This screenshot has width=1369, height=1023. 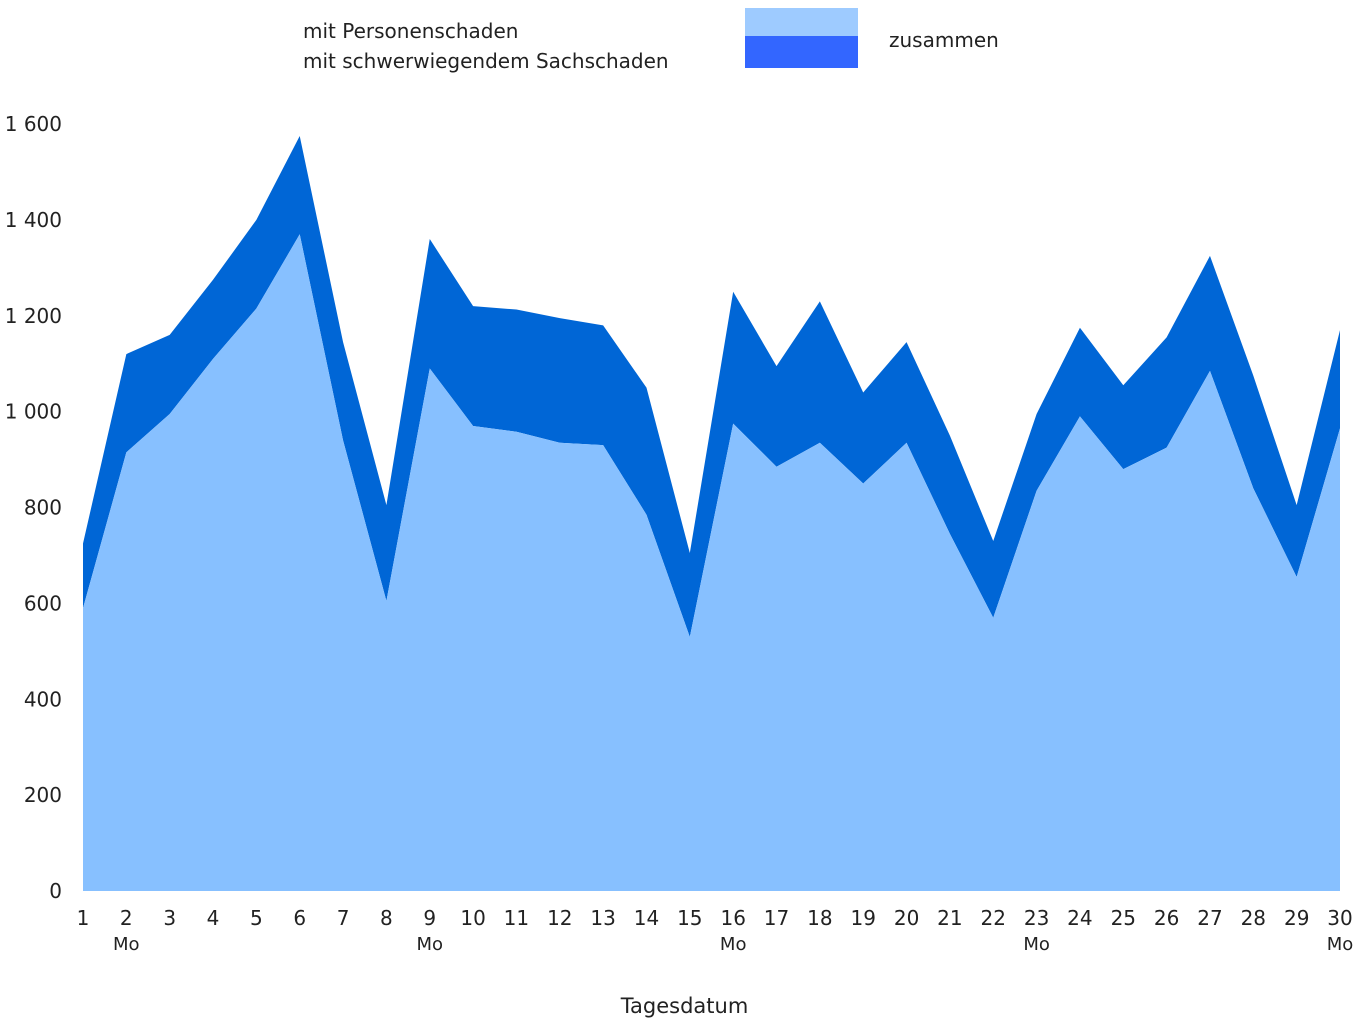 I want to click on x-tick-label: 1, so click(x=83, y=918).